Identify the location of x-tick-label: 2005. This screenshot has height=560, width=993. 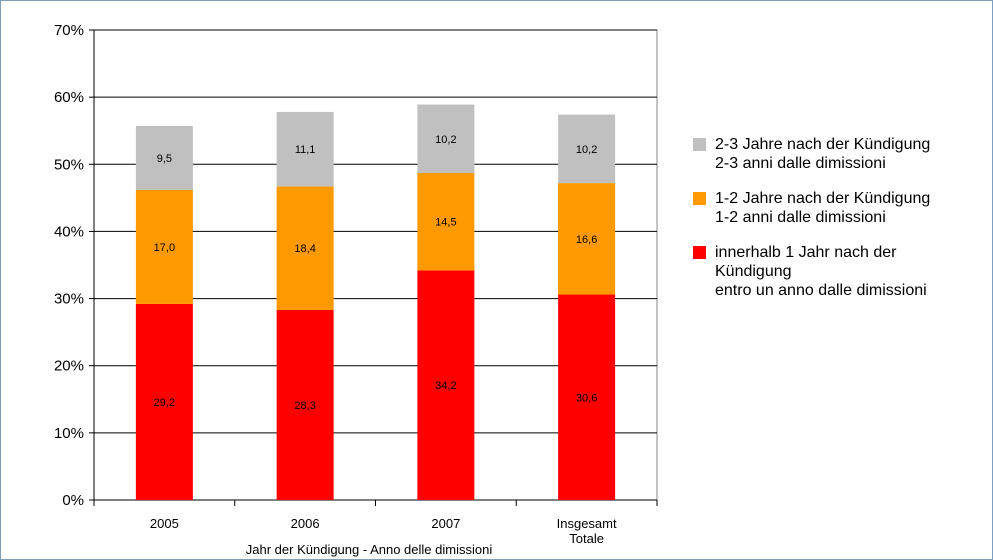
(164, 523).